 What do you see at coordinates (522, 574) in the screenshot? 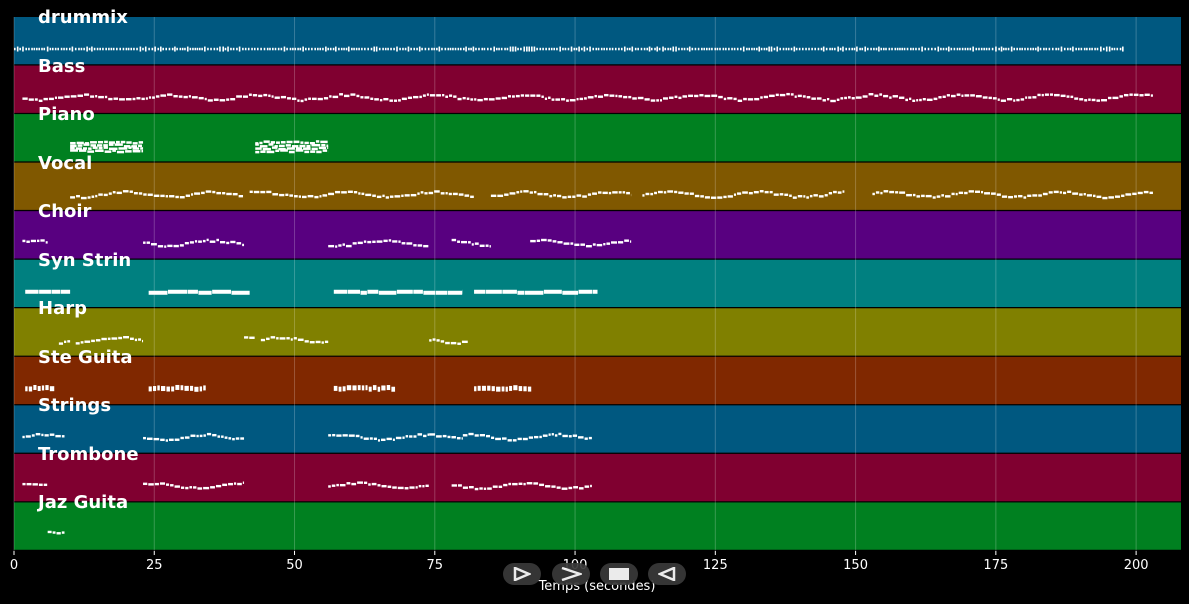
I see `play-button` at bounding box center [522, 574].